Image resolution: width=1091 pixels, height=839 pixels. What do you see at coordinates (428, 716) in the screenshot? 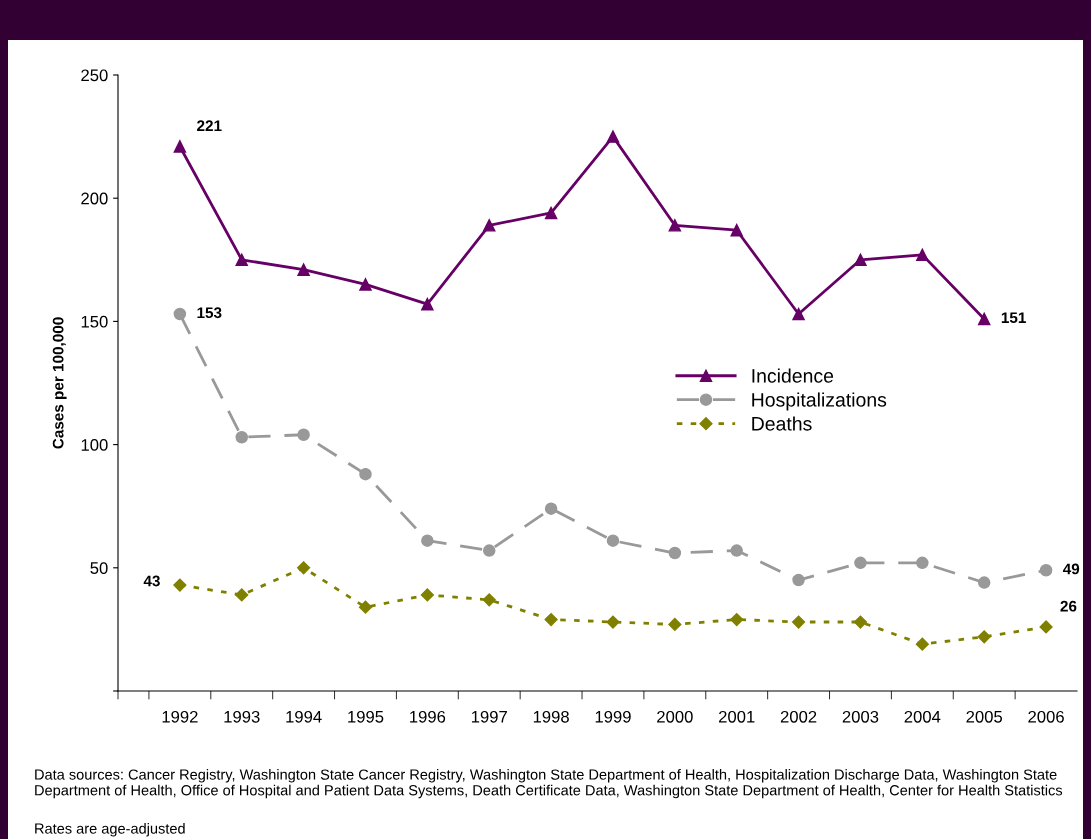
I see `x-tick-label: 1996` at bounding box center [428, 716].